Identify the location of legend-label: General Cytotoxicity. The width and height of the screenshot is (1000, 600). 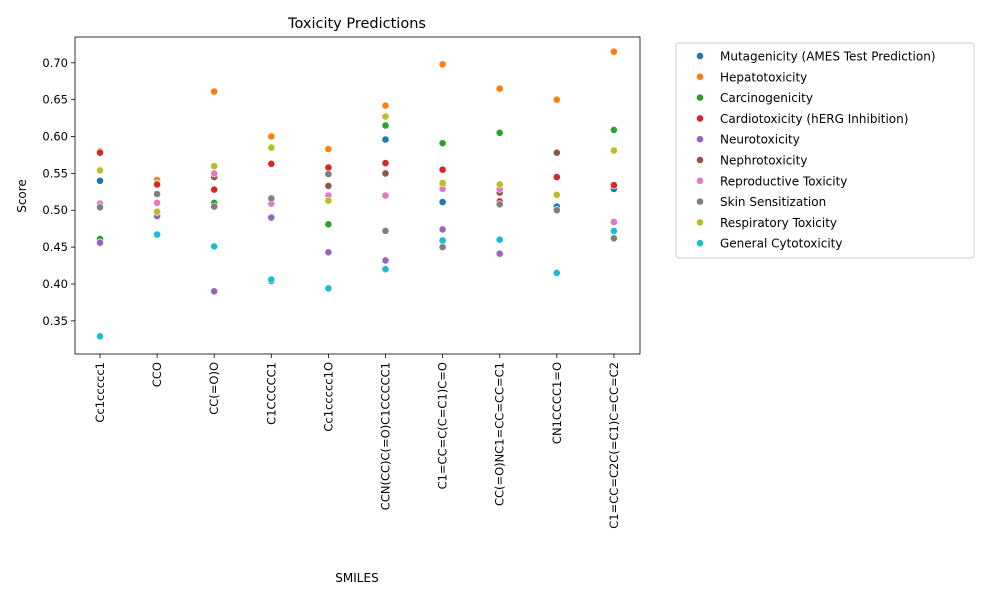
(781, 244).